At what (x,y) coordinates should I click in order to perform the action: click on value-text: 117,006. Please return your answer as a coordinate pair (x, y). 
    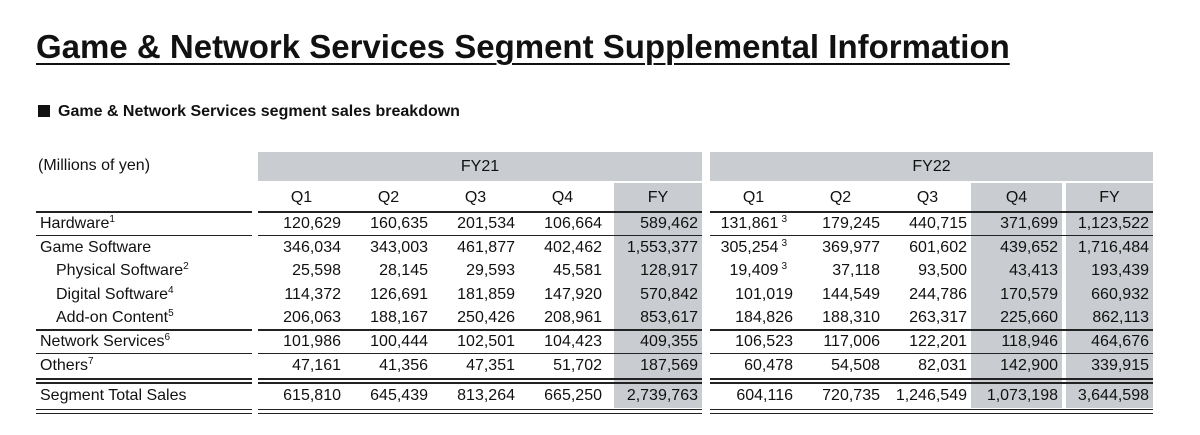
    Looking at the image, I should click on (851, 341).